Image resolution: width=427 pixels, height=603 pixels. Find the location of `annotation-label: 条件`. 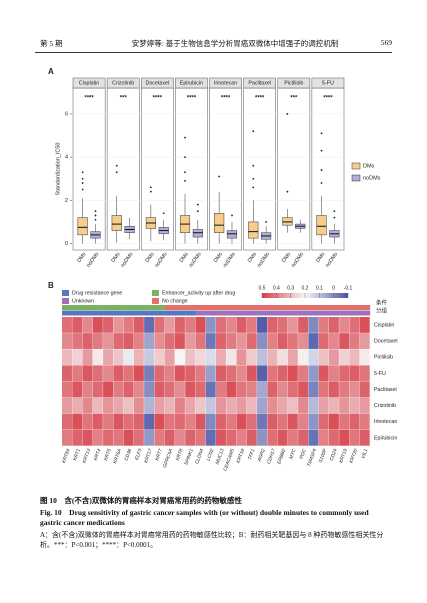

annotation-label: 条件 is located at coordinates (382, 302).